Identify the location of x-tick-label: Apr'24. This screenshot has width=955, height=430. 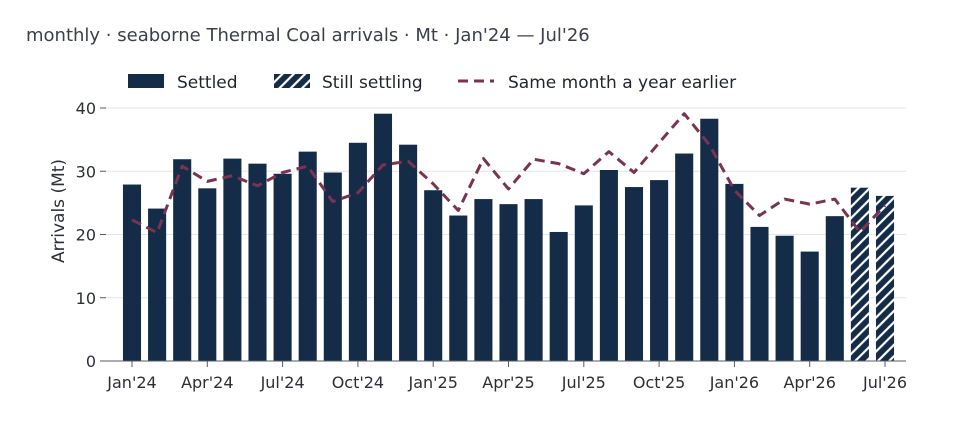
(207, 382).